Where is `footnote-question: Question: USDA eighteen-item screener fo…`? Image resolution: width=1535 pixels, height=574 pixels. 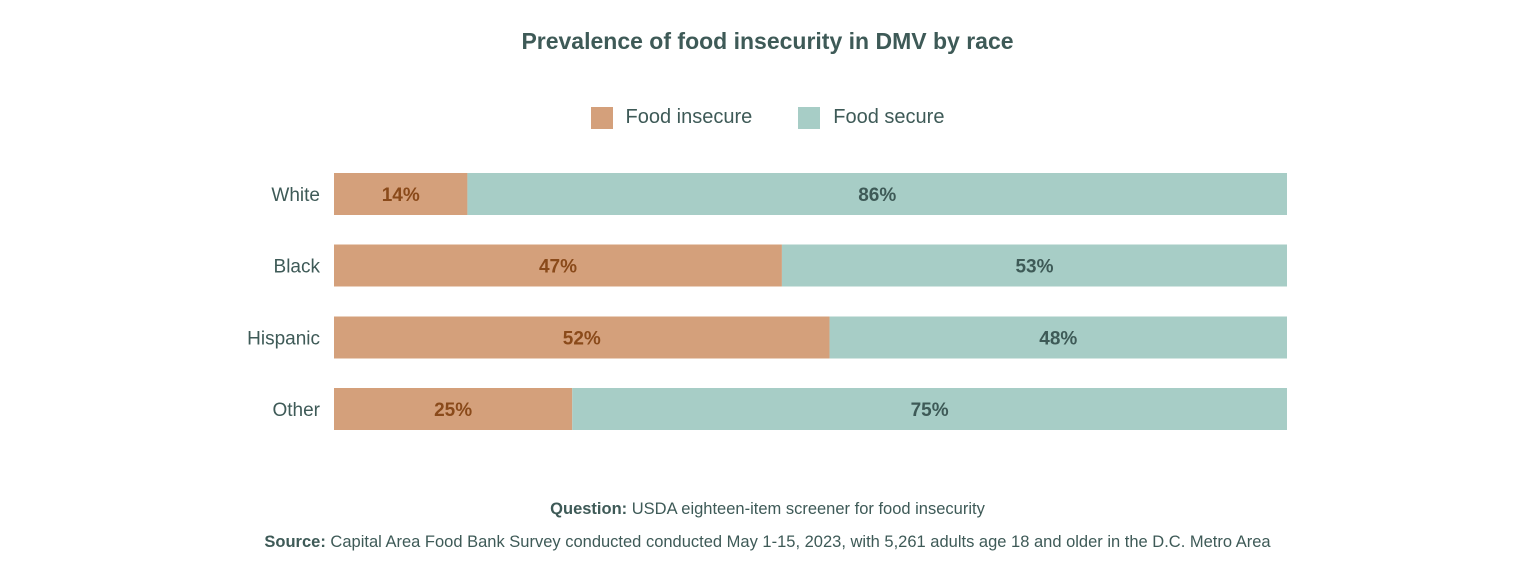
footnote-question: Question: USDA eighteen-item screener fo… is located at coordinates (767, 509).